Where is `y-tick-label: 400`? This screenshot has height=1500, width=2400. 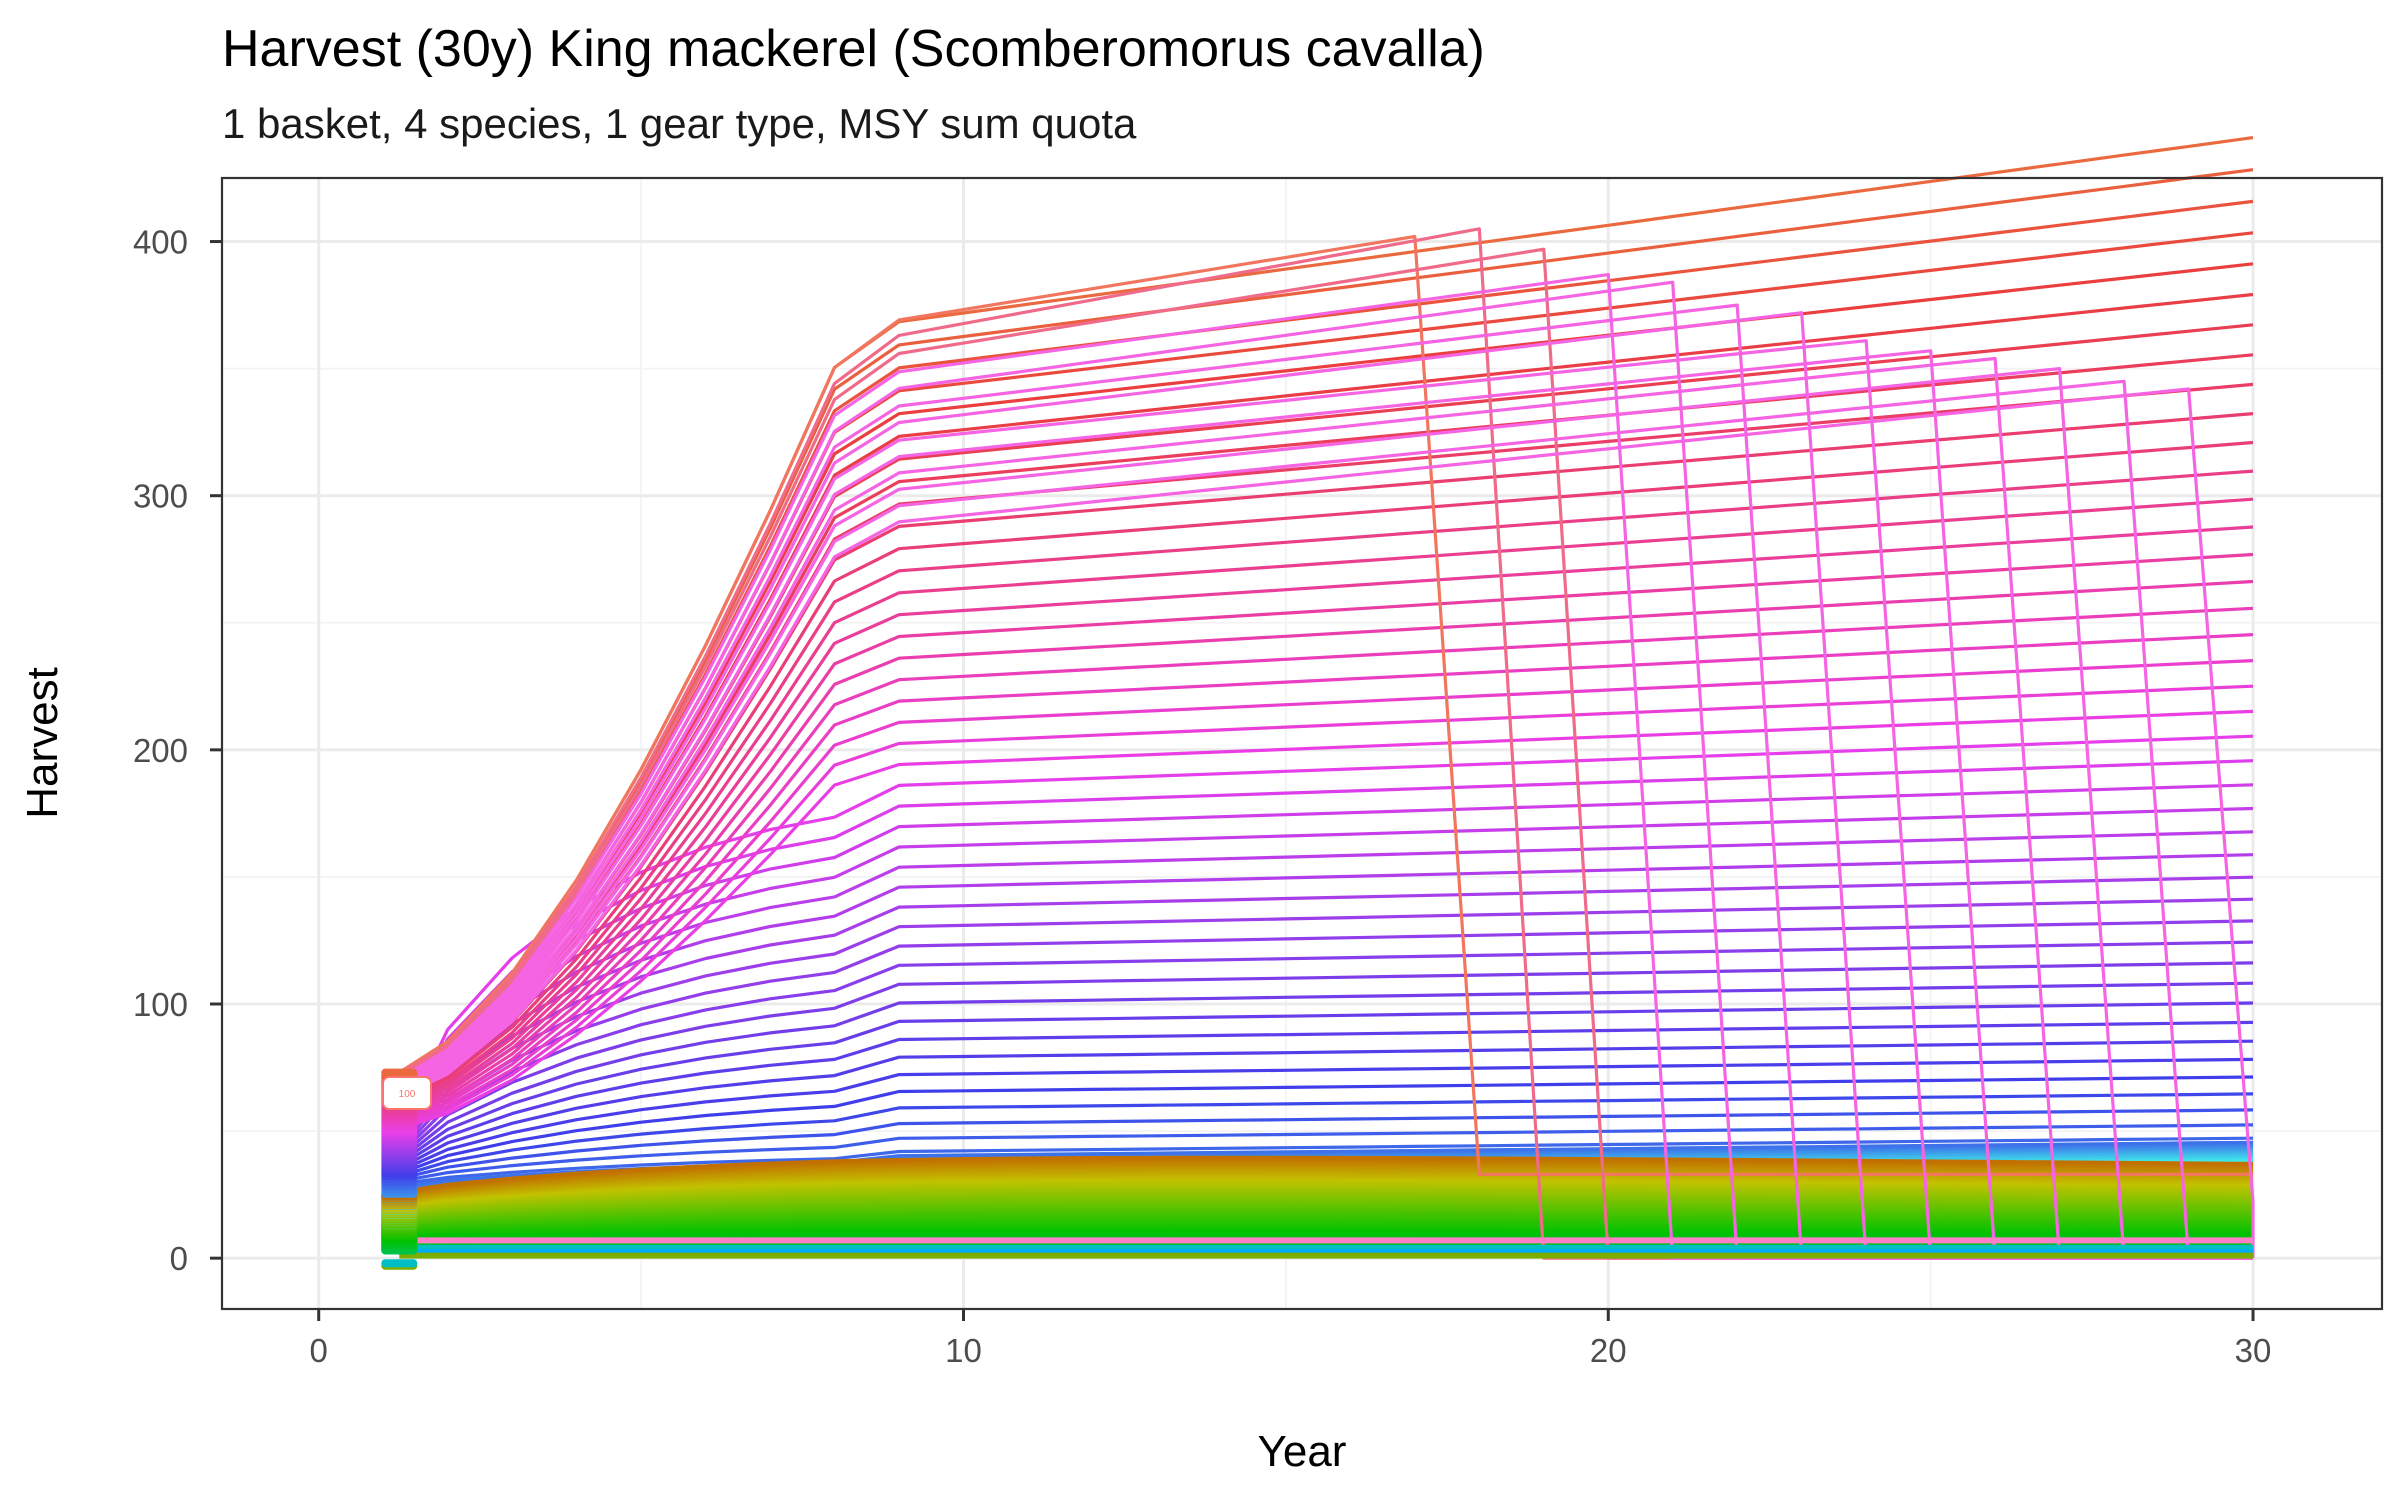
y-tick-label: 400 is located at coordinates (160, 242).